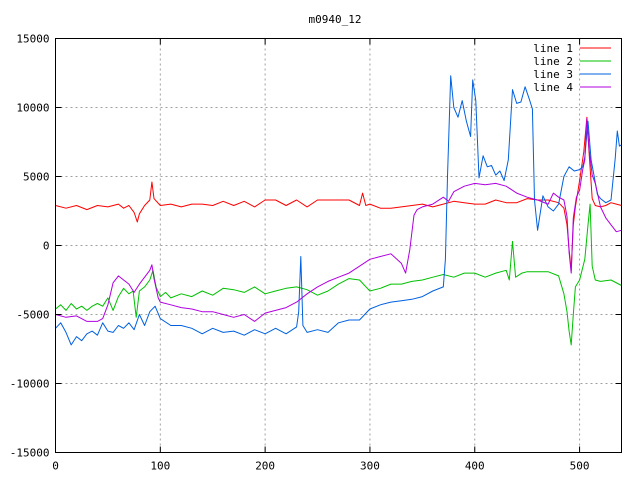  What do you see at coordinates (553, 87) in the screenshot?
I see `legend-label-4: line 4` at bounding box center [553, 87].